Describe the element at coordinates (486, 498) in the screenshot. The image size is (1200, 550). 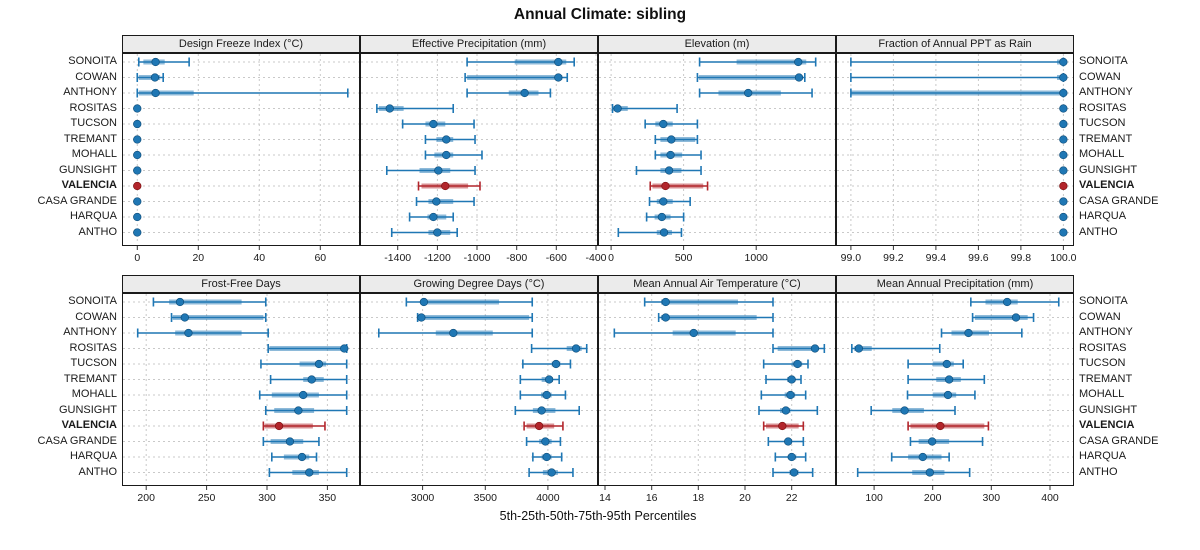
I see `svg-text: 3500` at that location.